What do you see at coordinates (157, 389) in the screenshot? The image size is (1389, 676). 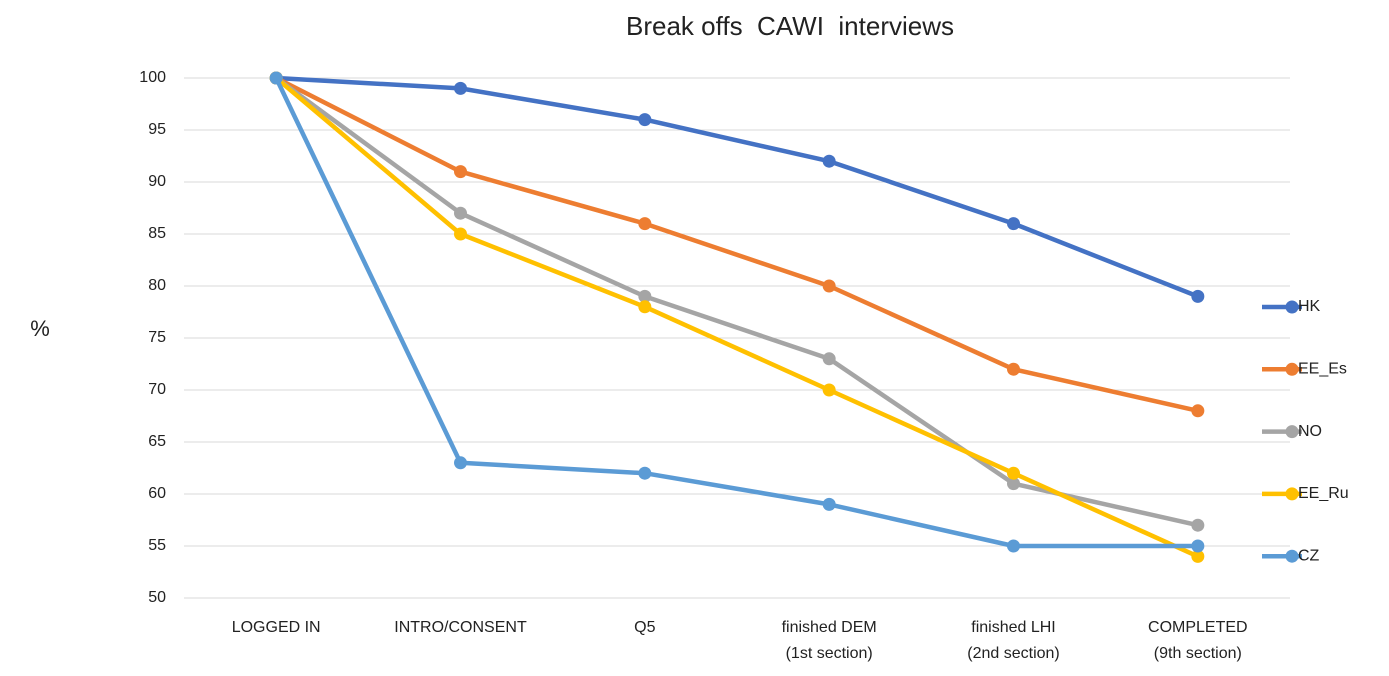 I see `y-tick-label: 70` at bounding box center [157, 389].